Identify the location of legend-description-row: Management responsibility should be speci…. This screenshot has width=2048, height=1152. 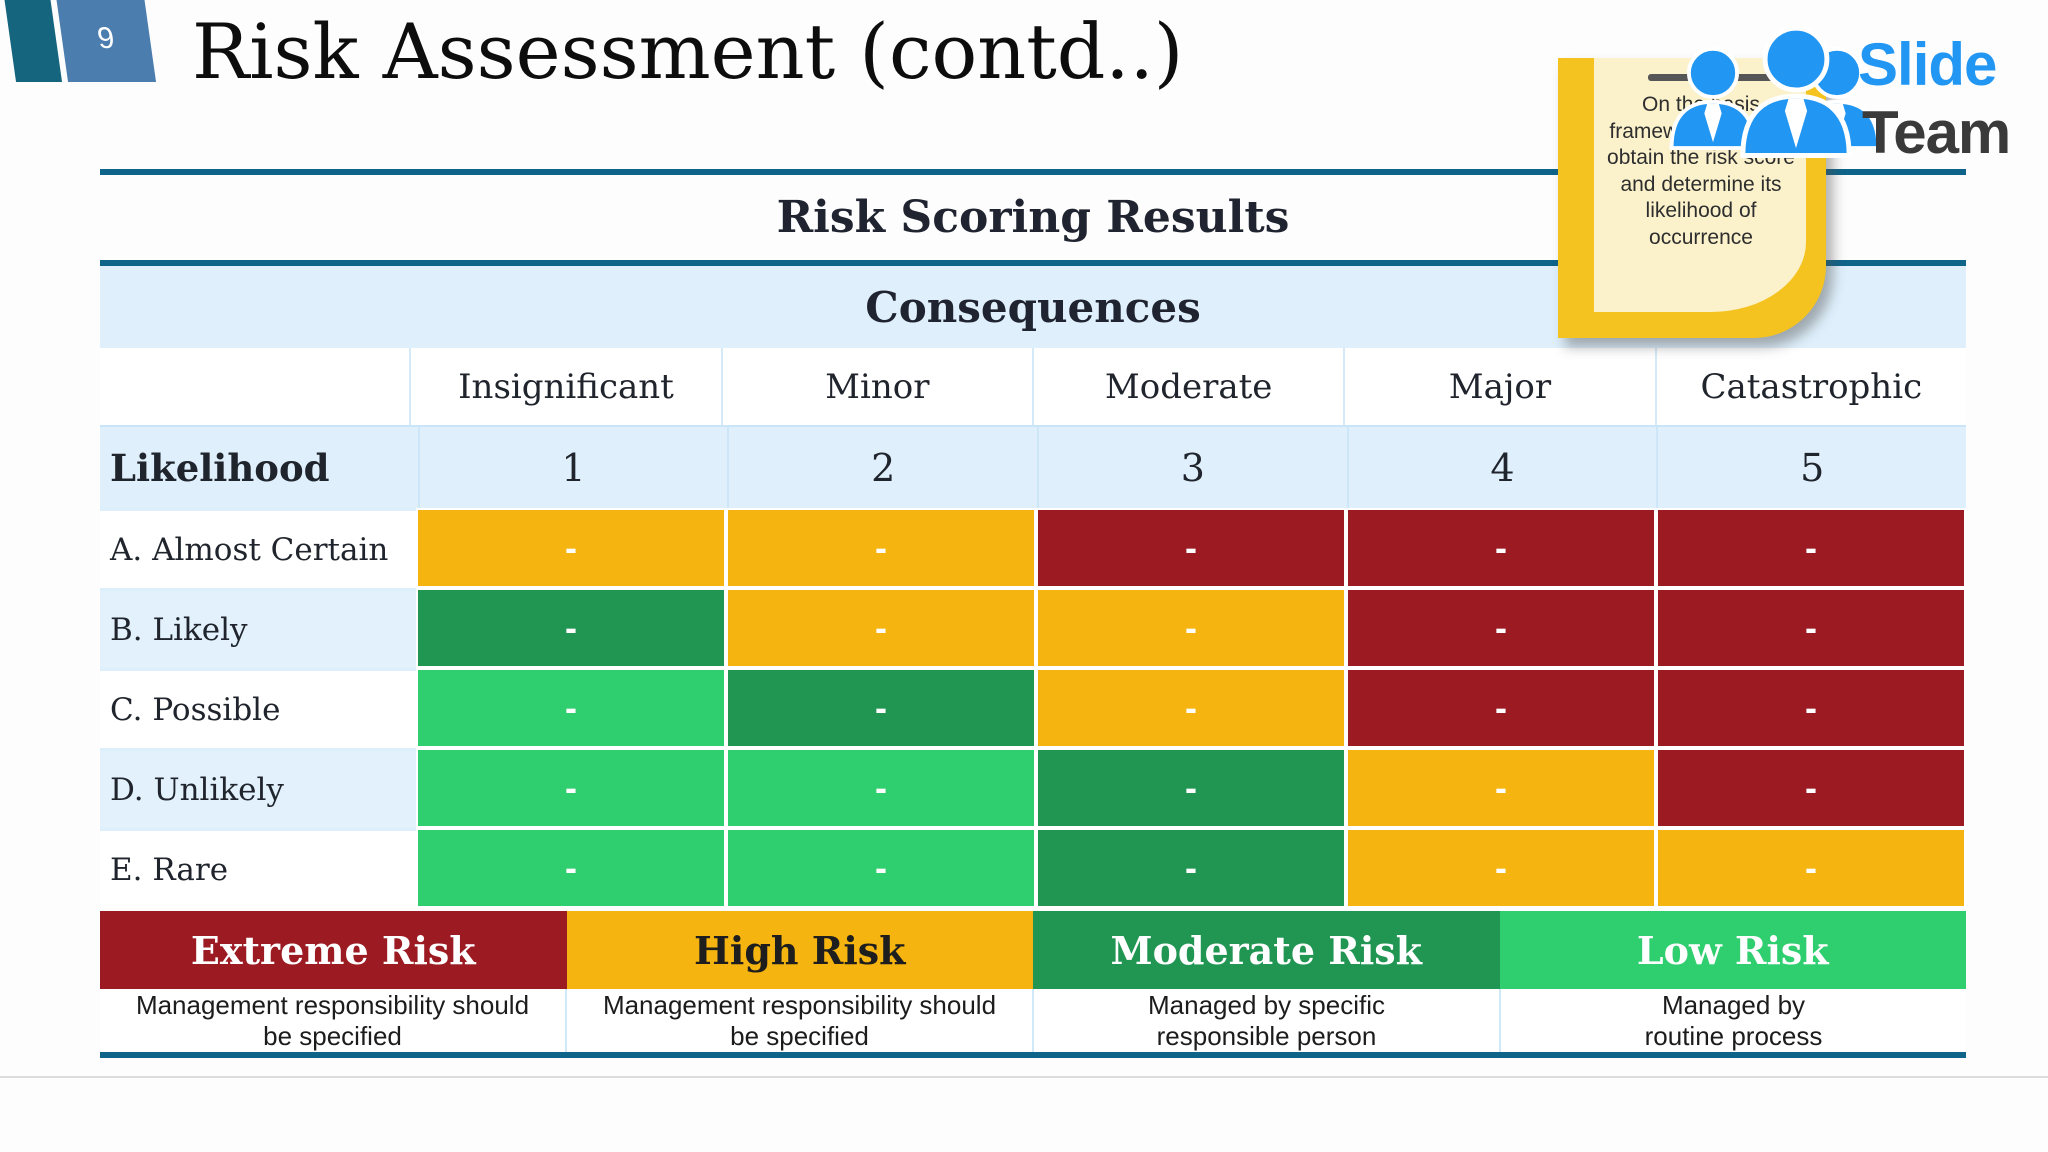
(1033, 1020).